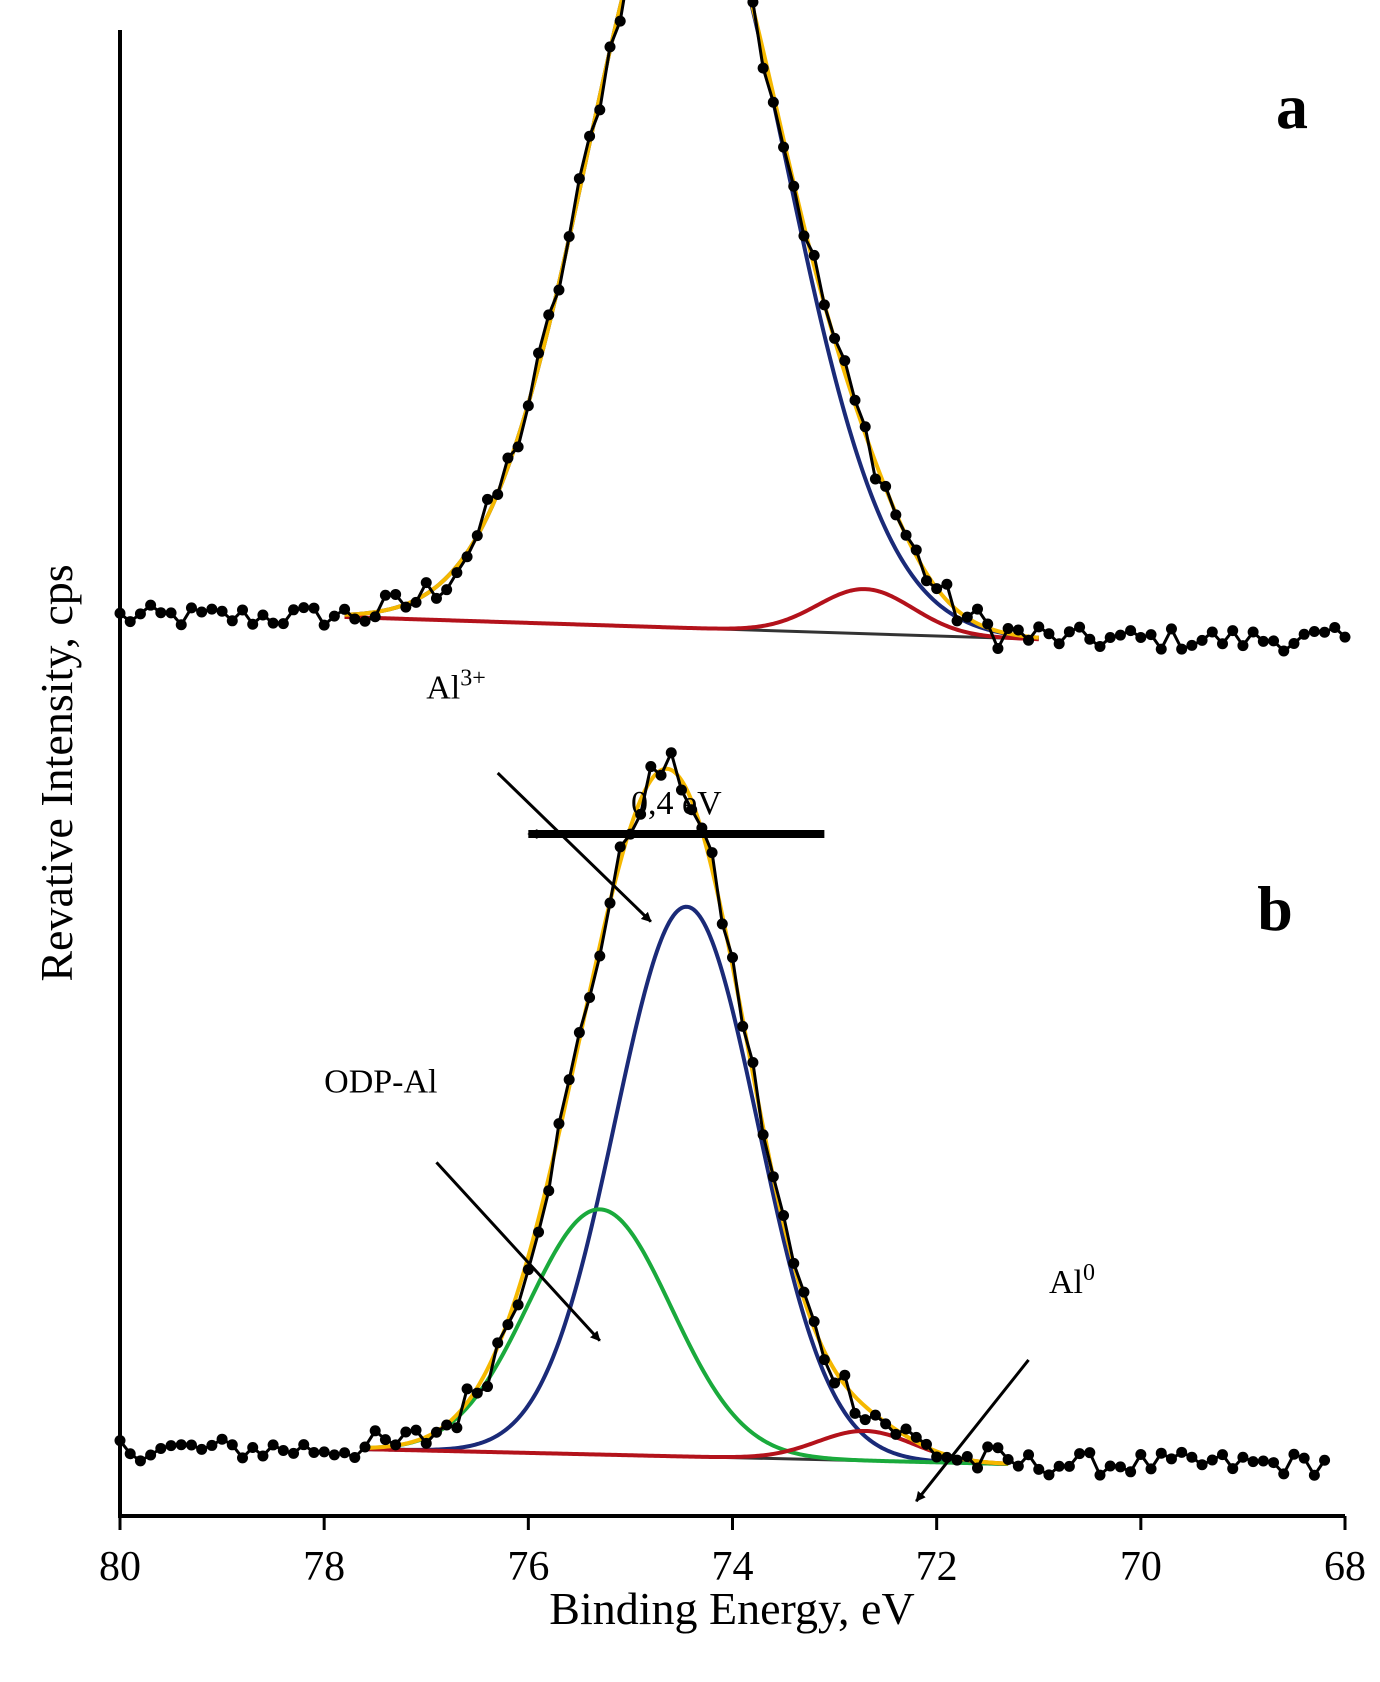 The height and width of the screenshot is (1682, 1380). What do you see at coordinates (676, 803) in the screenshot?
I see `shift-label: 0,4 eV` at bounding box center [676, 803].